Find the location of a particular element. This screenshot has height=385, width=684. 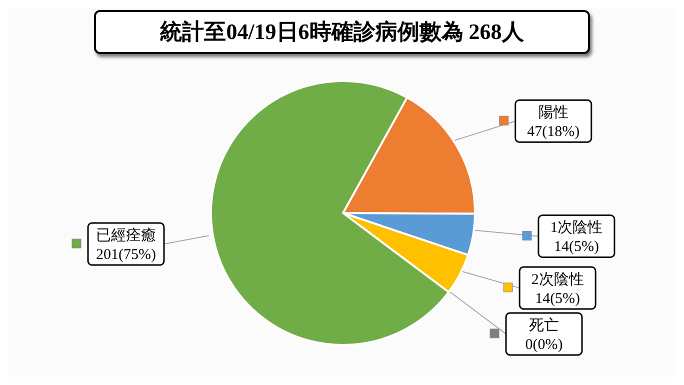

chart-title: 統計至04/19日6時確診病例數為 268人 is located at coordinates (342, 32).